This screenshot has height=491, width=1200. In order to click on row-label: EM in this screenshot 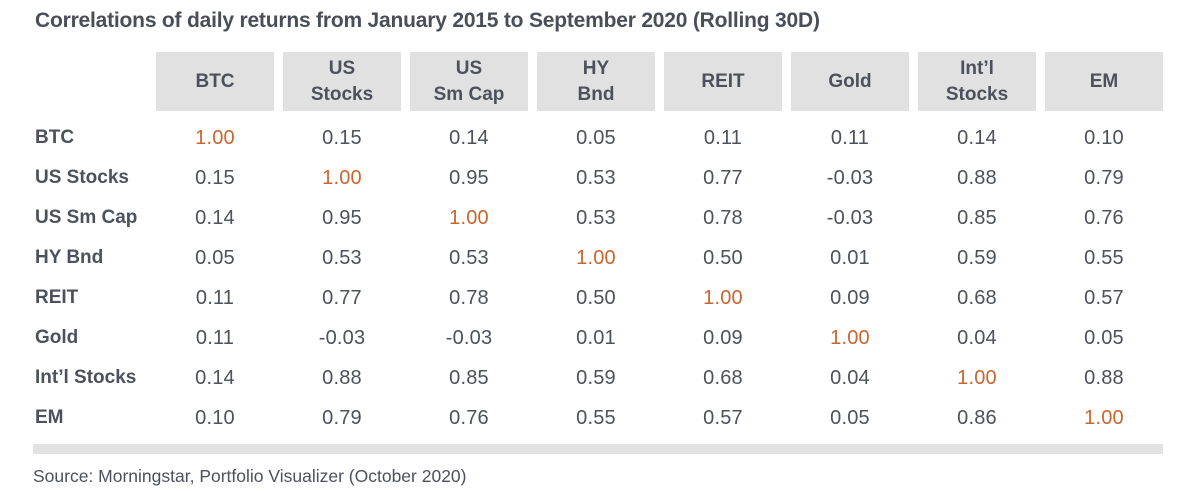, I will do `click(49, 417)`.